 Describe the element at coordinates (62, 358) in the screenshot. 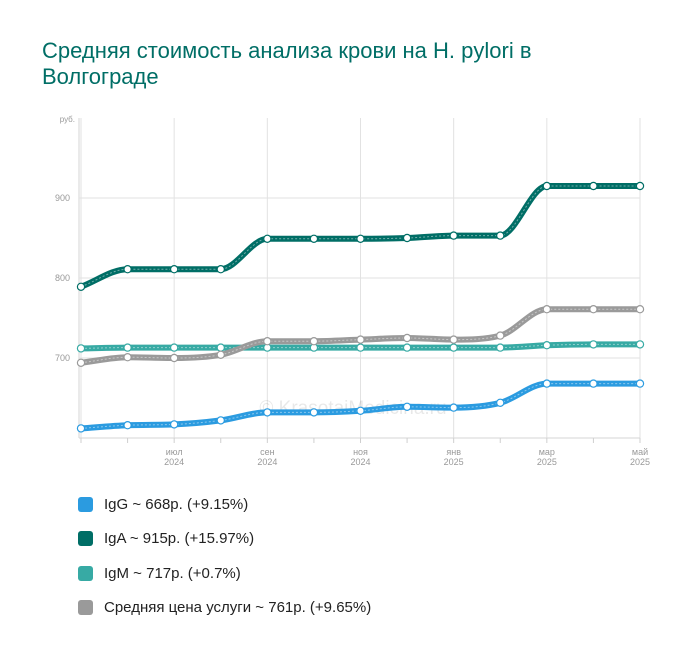

I see `y-tick-label: 700` at that location.